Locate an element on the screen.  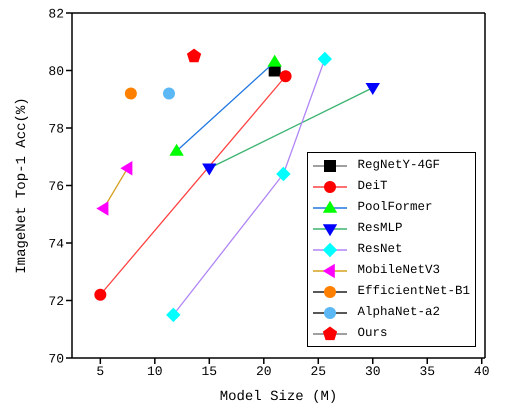
y-axis-title: ImageNet Top-1 Acc(%) is located at coordinates (22, 185).